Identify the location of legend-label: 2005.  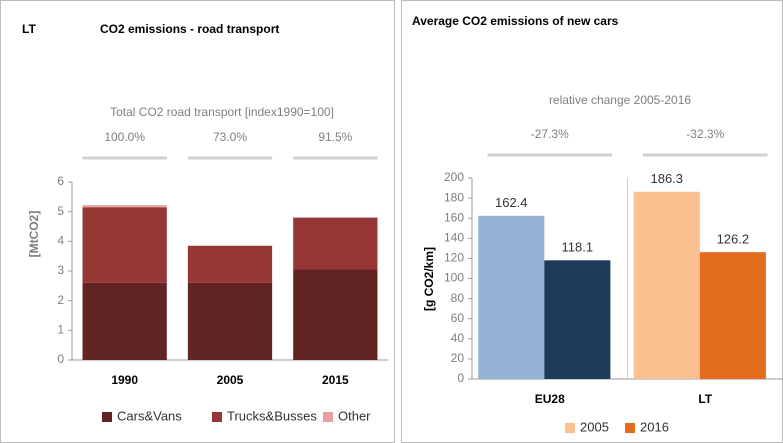
(594, 426).